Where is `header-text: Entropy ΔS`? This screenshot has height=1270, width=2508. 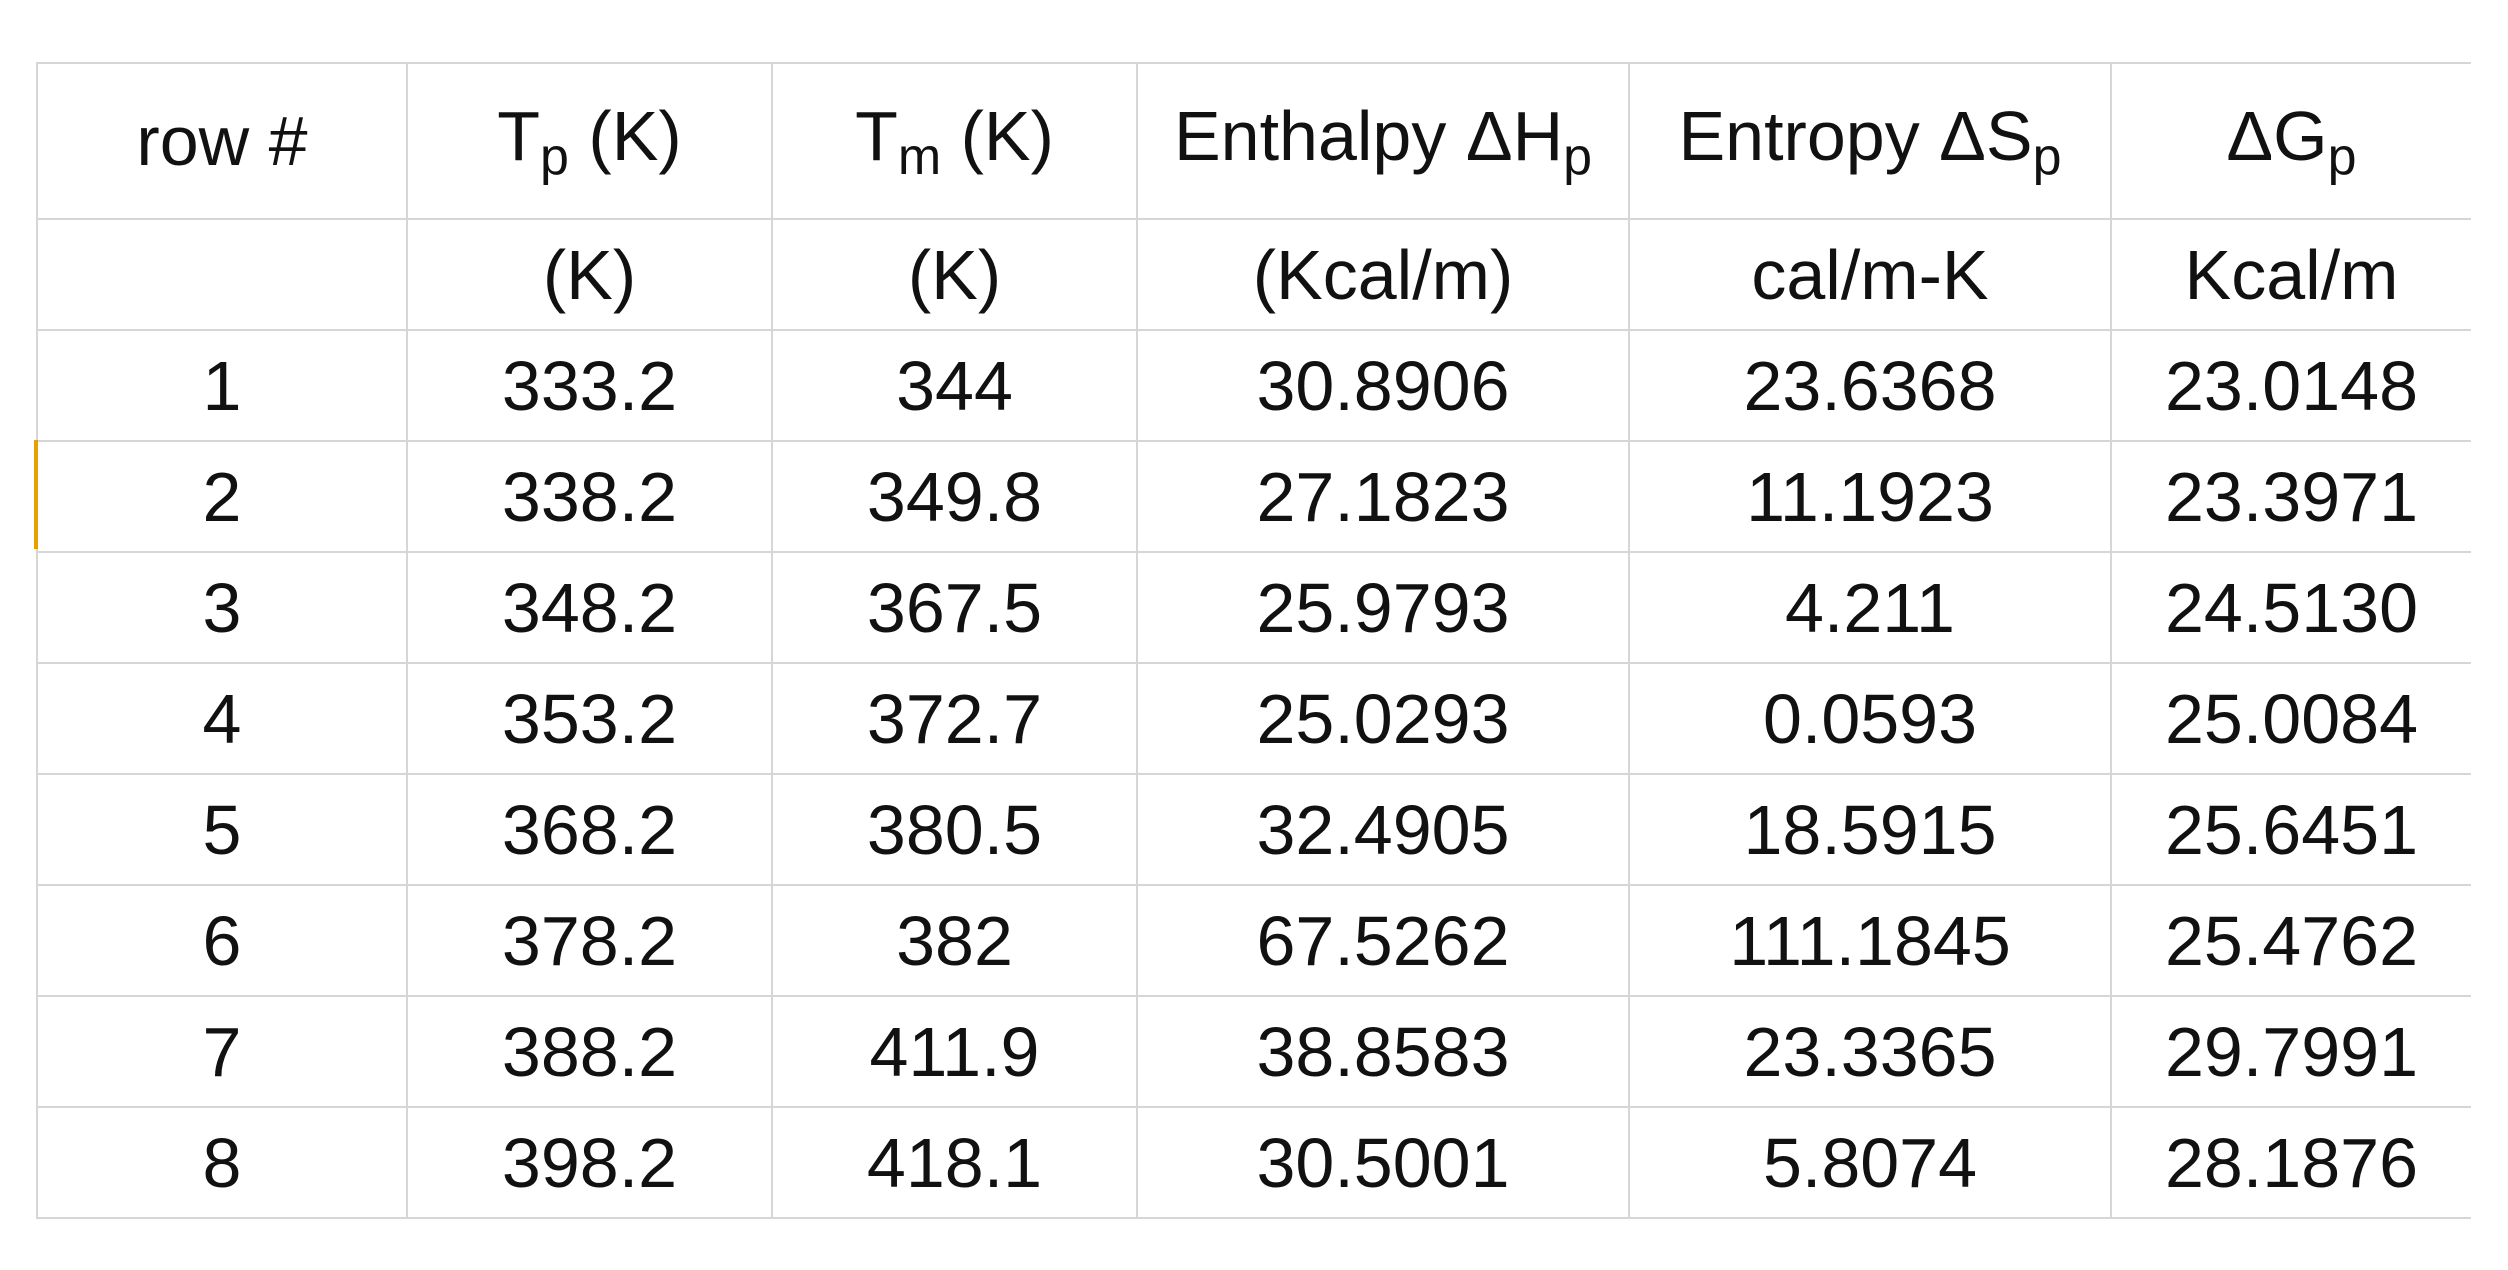
header-text: Entropy ΔS is located at coordinates (1855, 135).